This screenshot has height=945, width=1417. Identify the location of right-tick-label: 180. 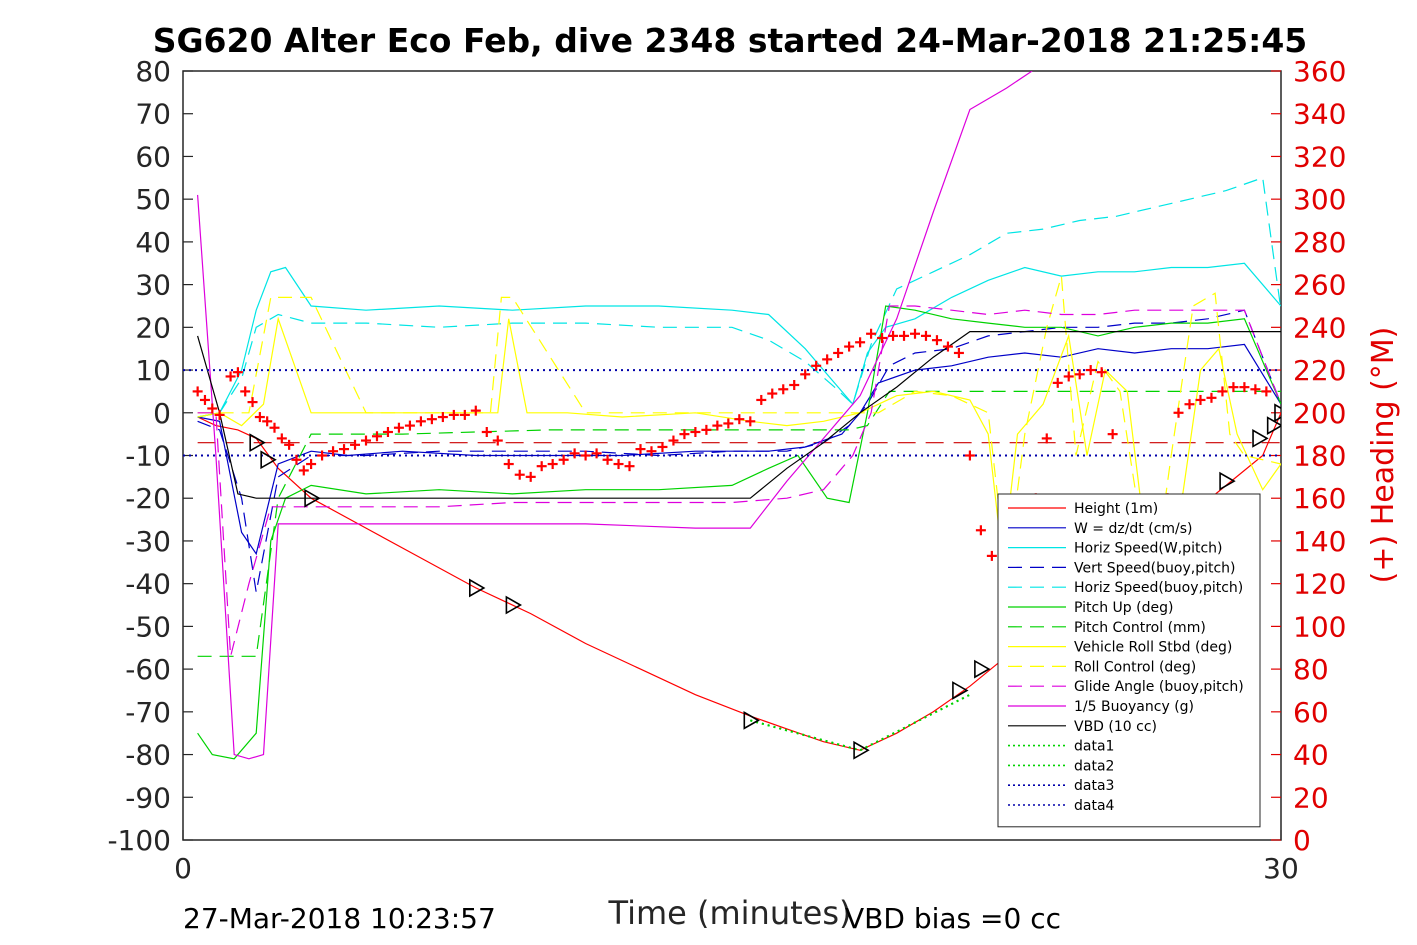
(1319, 456).